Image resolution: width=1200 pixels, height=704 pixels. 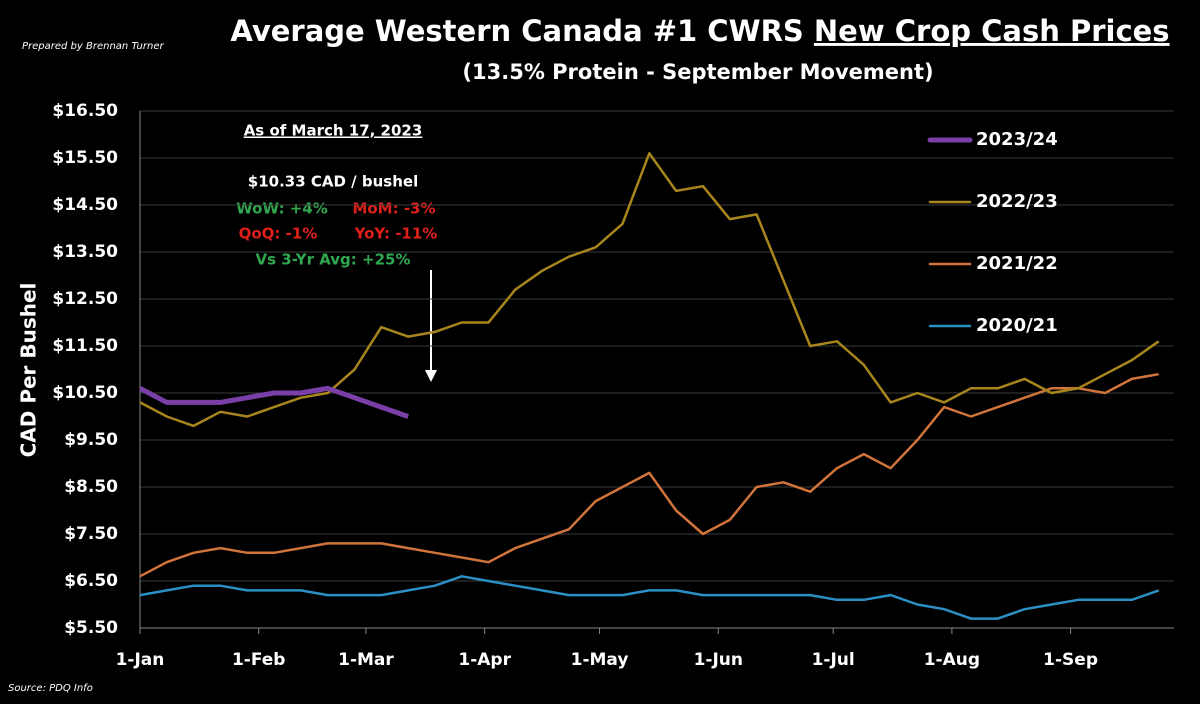 What do you see at coordinates (393, 209) in the screenshot?
I see `annotation-stat: MoM: -3%` at bounding box center [393, 209].